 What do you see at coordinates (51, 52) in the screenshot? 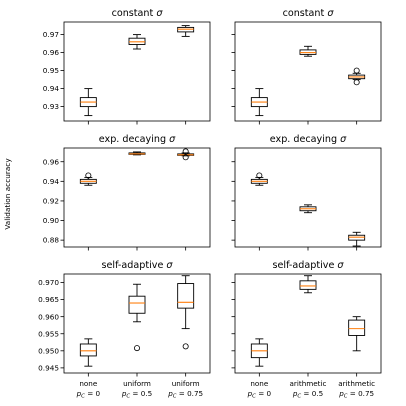
I see `y-tick-label: 0.96` at bounding box center [51, 52].